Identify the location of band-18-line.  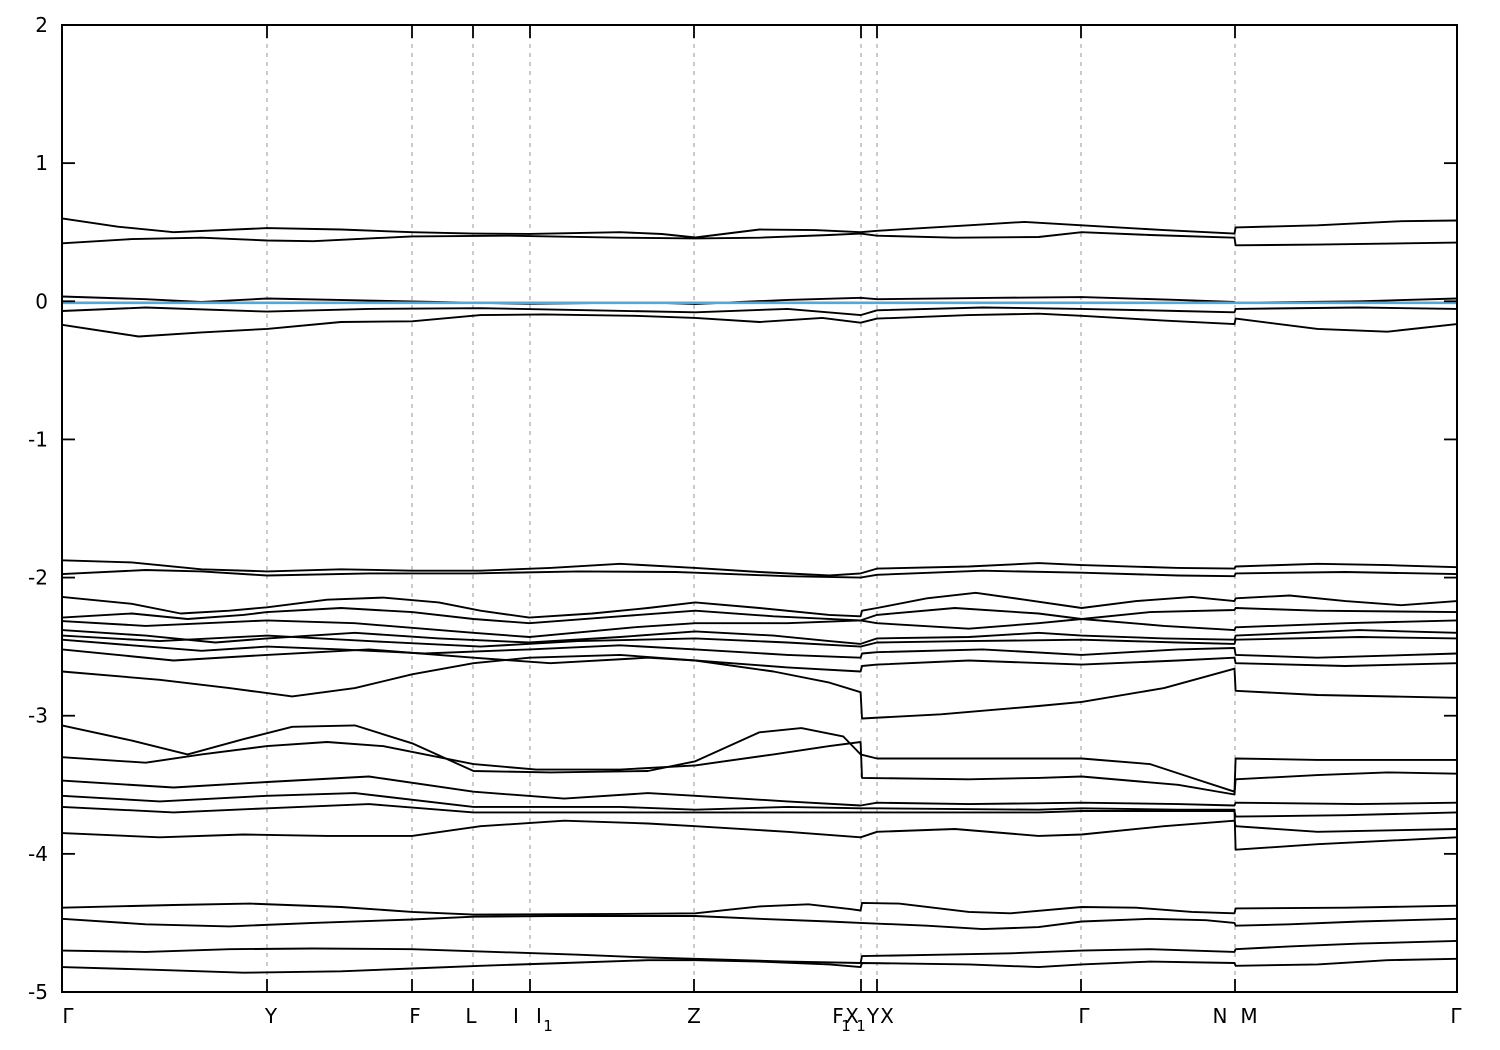
(759, 791).